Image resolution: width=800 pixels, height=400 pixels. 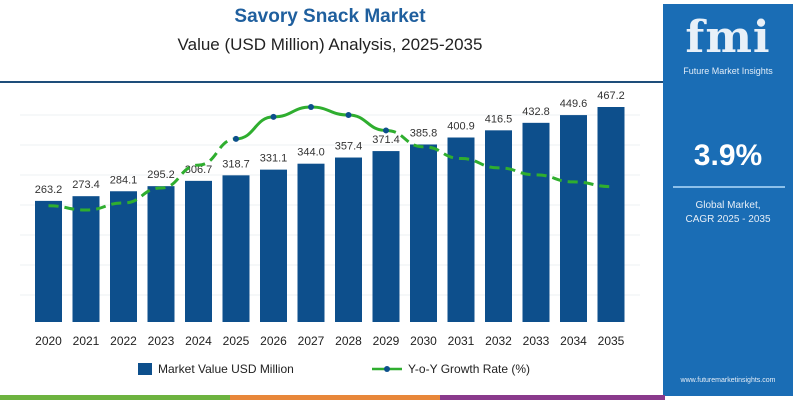 I want to click on legend-line-swatch, so click(x=387, y=369).